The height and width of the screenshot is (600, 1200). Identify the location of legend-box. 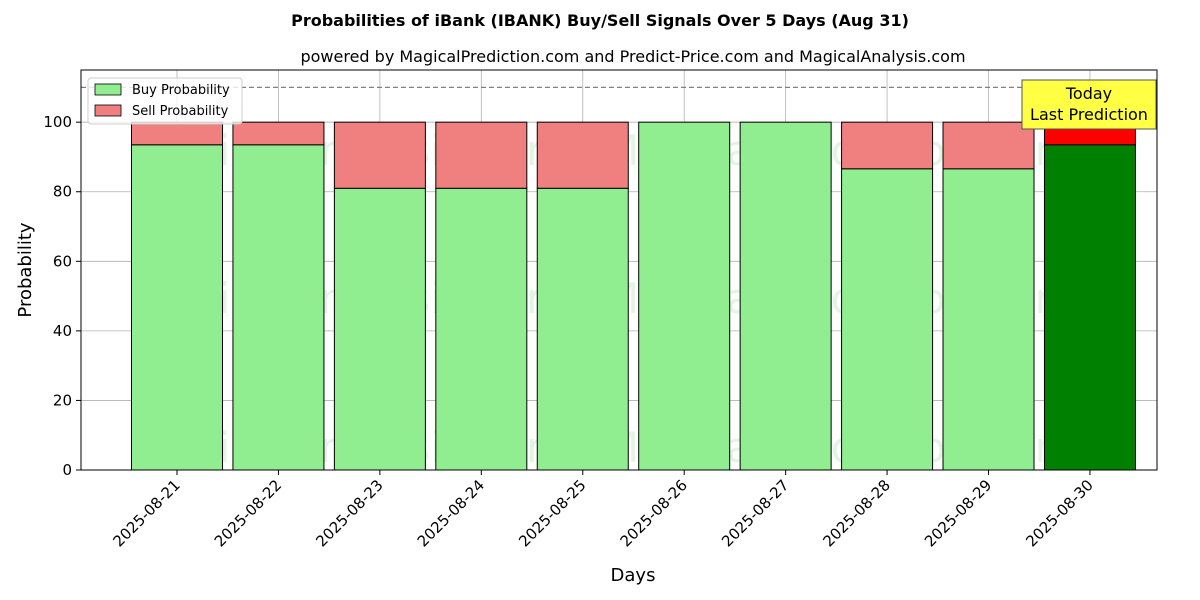
(165, 101).